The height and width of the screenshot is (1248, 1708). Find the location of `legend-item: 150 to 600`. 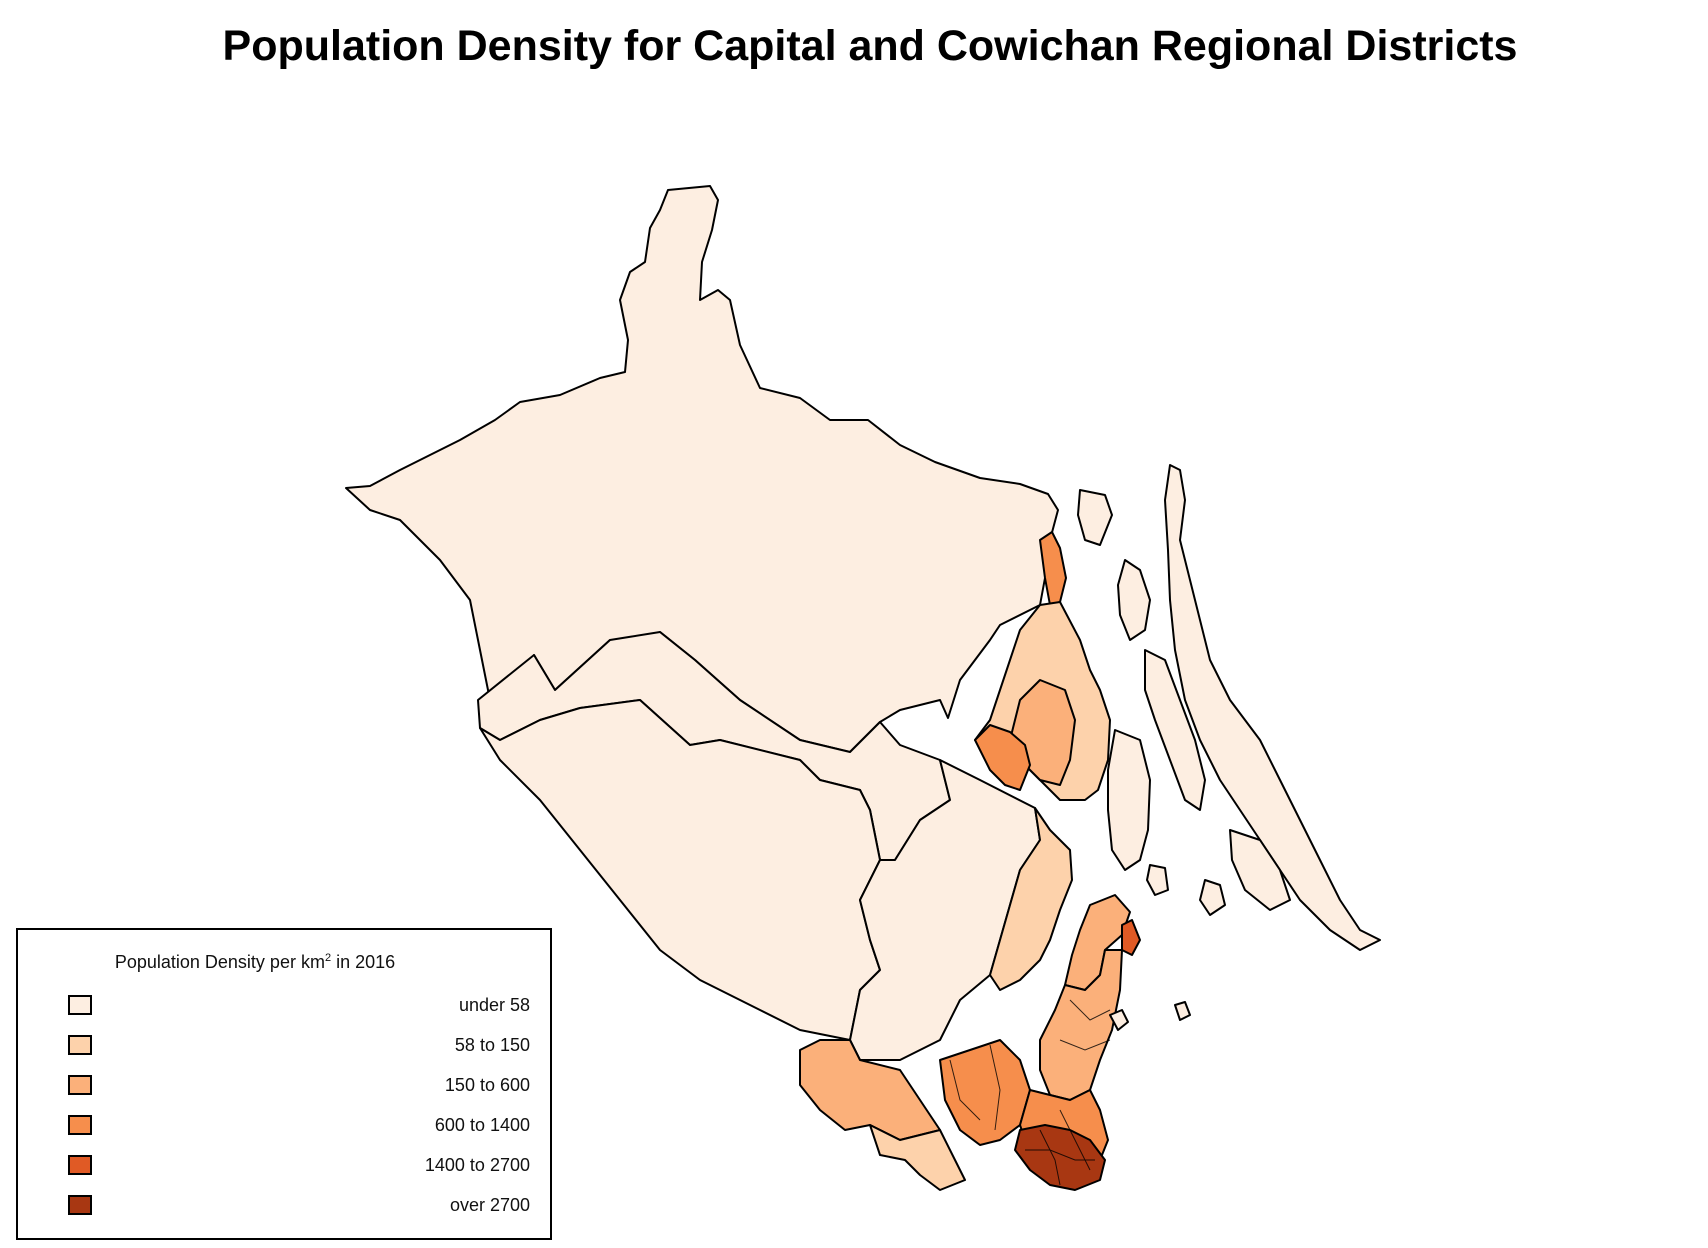

legend-item: 150 to 600 is located at coordinates (308, 1087).